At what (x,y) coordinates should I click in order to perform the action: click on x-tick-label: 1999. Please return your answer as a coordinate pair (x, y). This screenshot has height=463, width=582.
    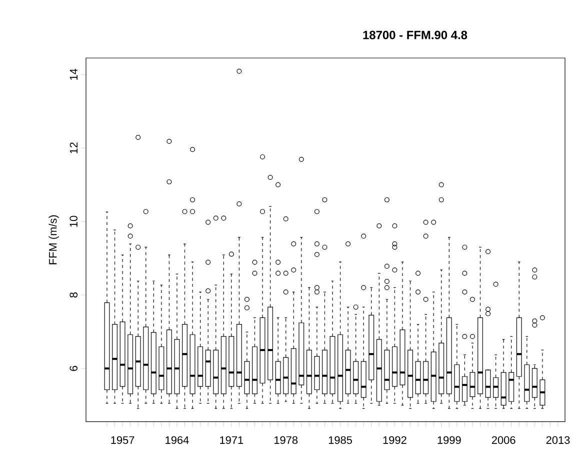
    Looking at the image, I should click on (449, 440).